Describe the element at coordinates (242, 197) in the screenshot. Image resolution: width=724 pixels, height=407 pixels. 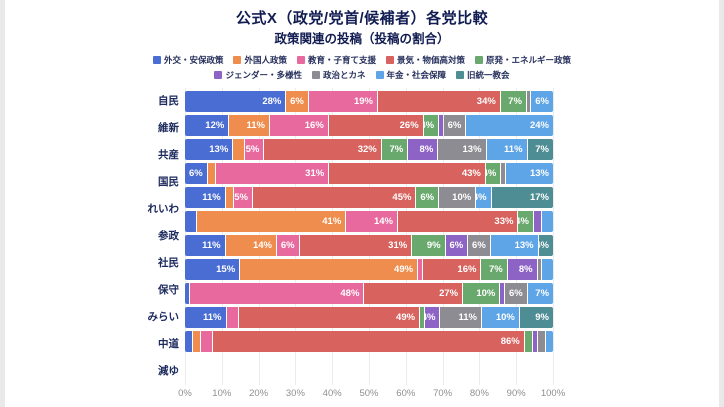
I see `bar-segment: 5%` at that location.